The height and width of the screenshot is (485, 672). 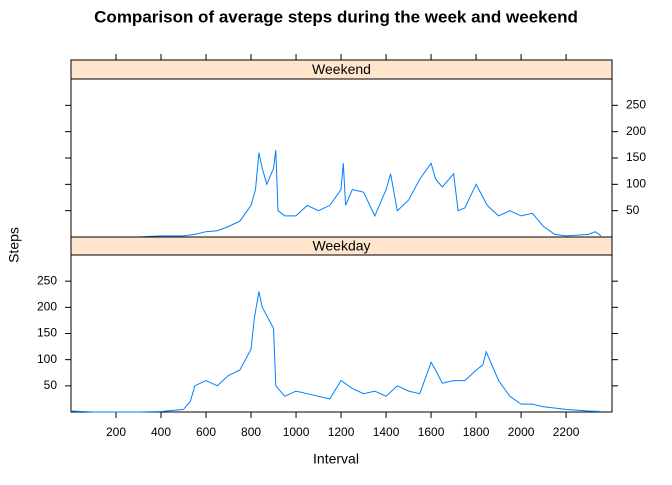 What do you see at coordinates (251, 432) in the screenshot?
I see `x-tick-label: 800` at bounding box center [251, 432].